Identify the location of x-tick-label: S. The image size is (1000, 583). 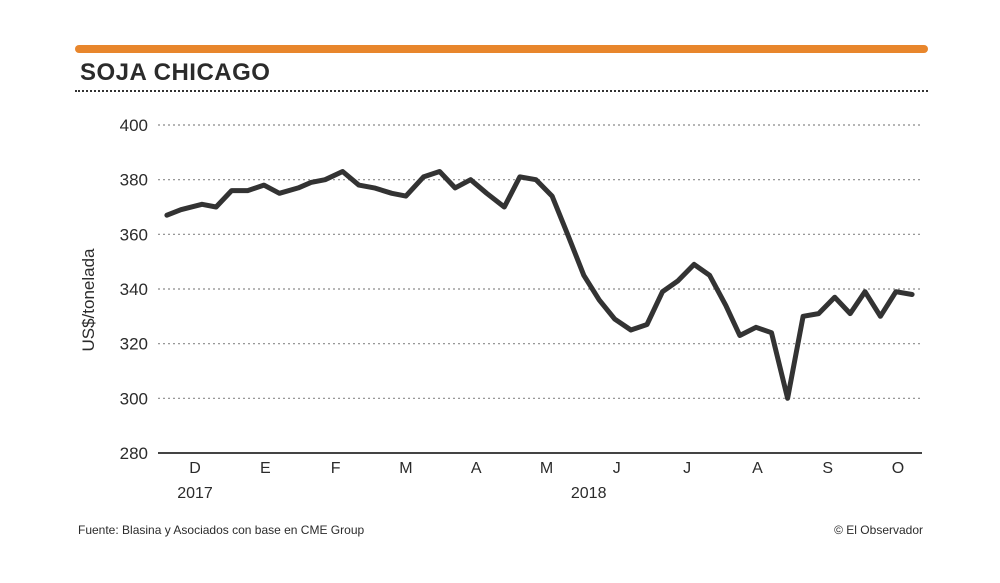
(827, 468).